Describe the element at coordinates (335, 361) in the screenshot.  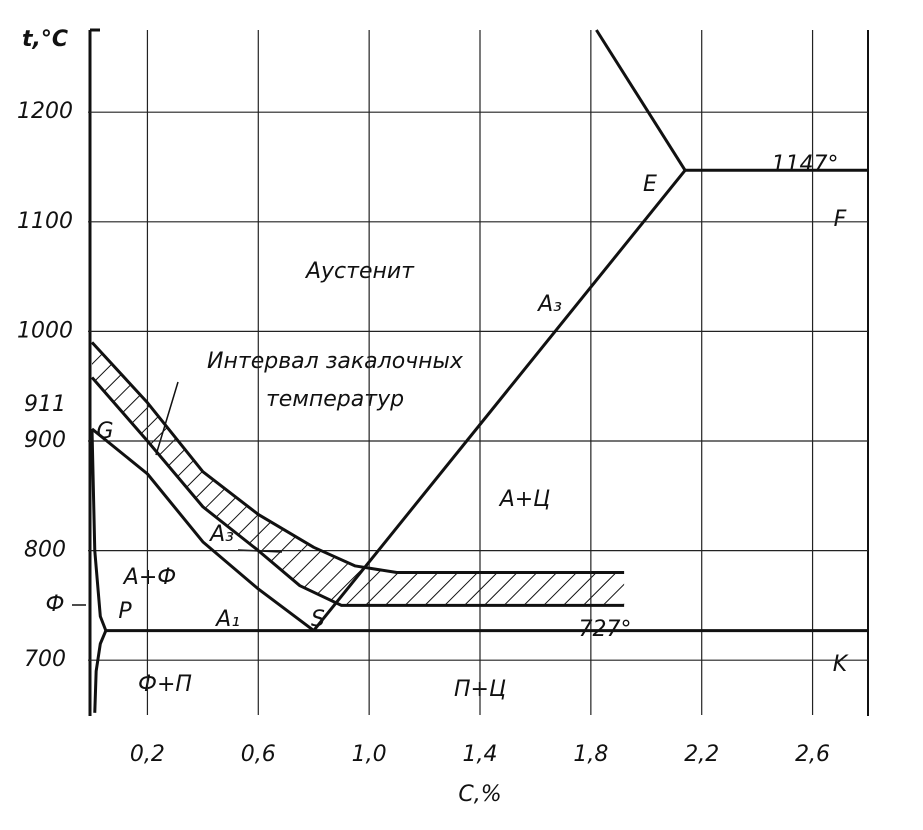
I see `annotation: Интервал закалочных` at that location.